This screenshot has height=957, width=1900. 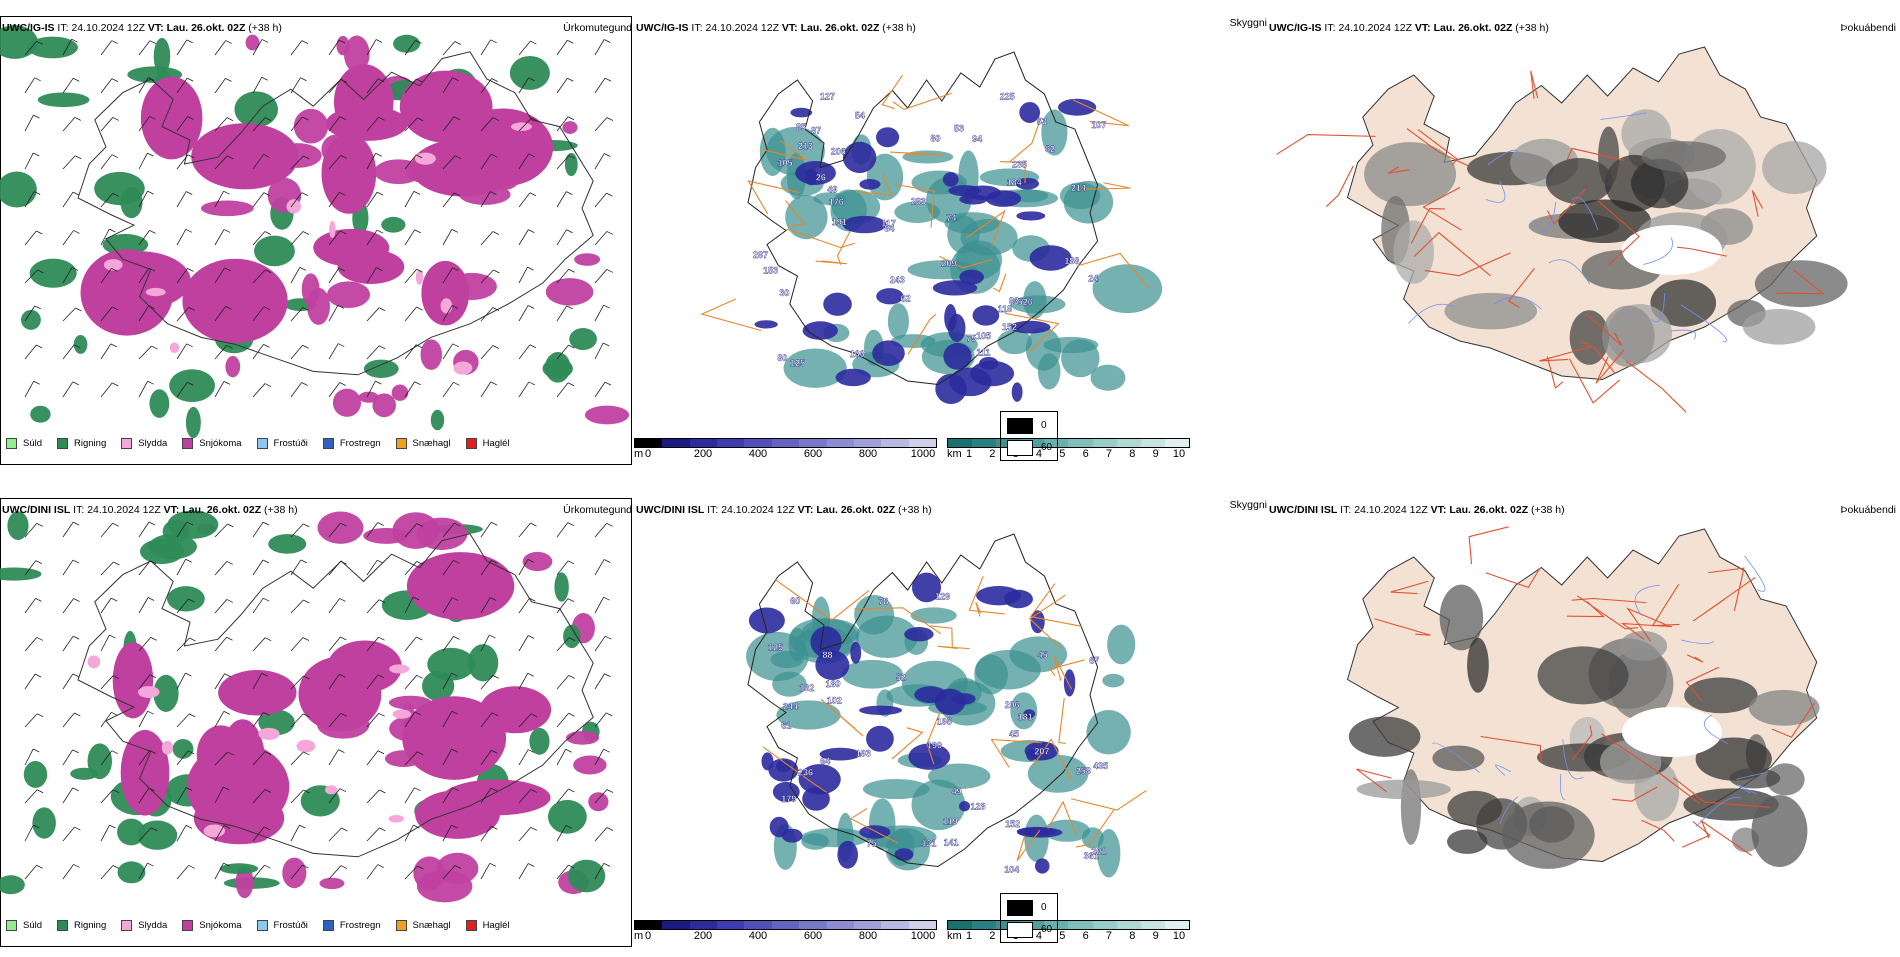 What do you see at coordinates (1062, 454) in the screenshot?
I see `colorbar-tick: 5` at bounding box center [1062, 454].